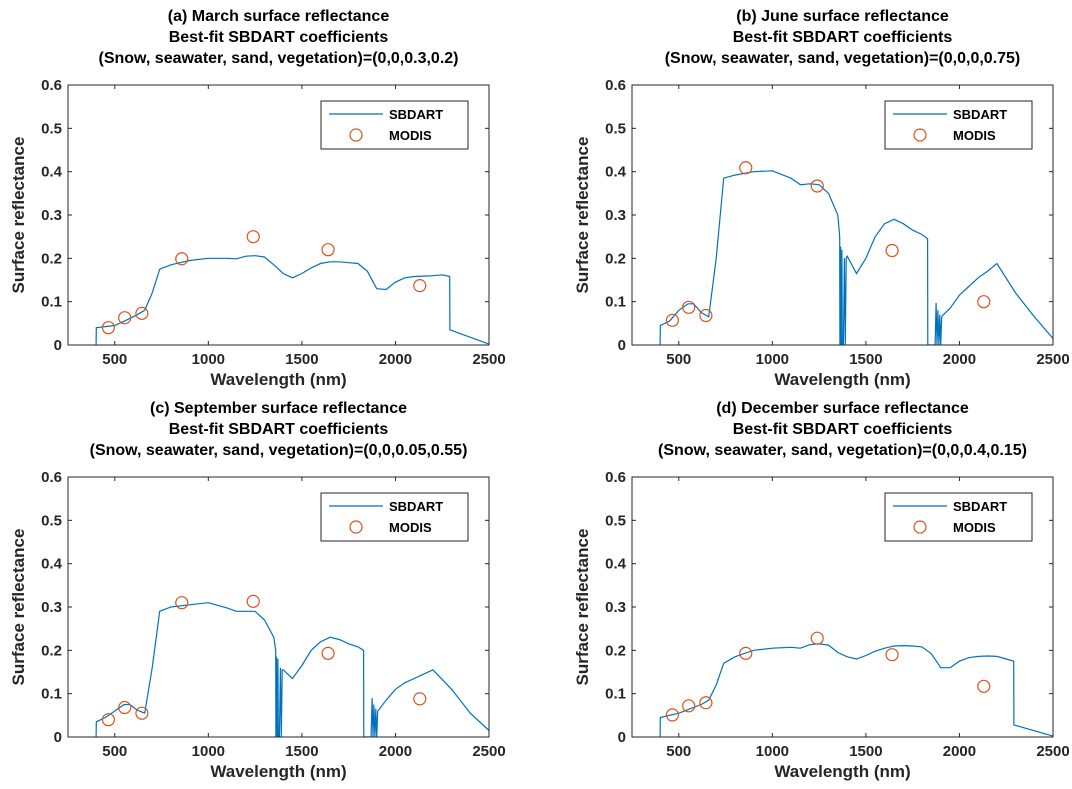 The image size is (1072, 789). I want to click on chart-title-line-0: (b) June surface reflectance, so click(842, 16).